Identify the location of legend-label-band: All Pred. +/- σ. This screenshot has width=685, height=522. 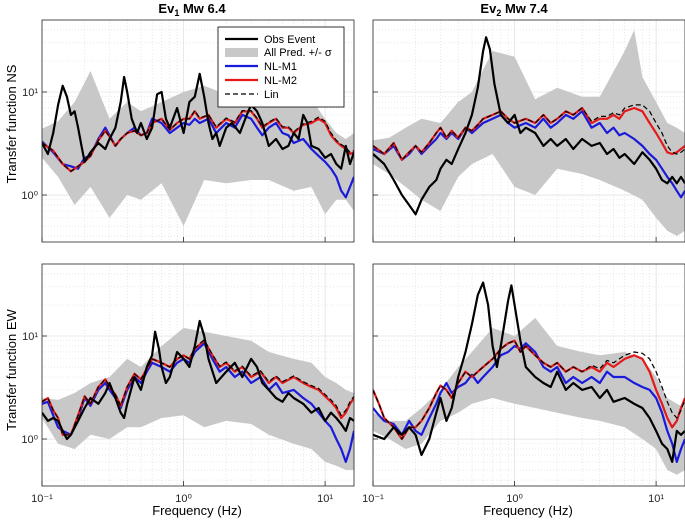
(298, 53).